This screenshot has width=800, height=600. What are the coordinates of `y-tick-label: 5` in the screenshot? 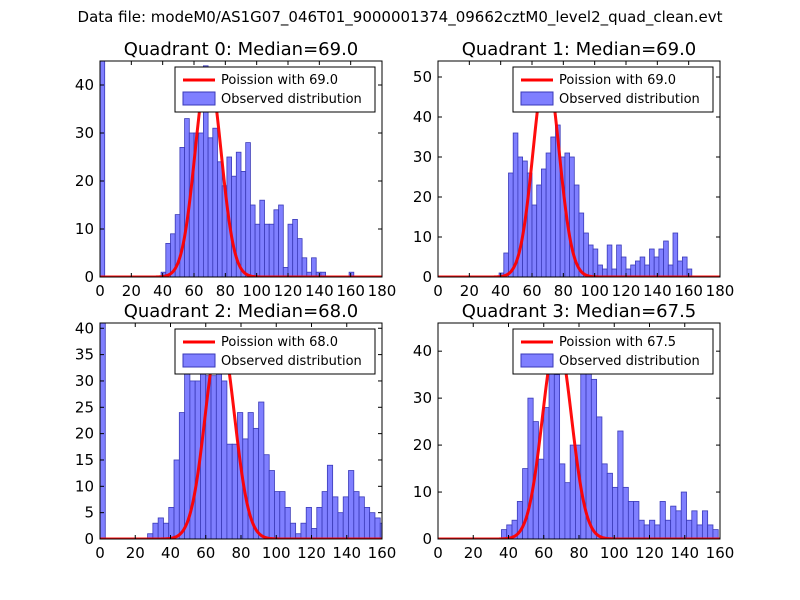 It's located at (89, 513).